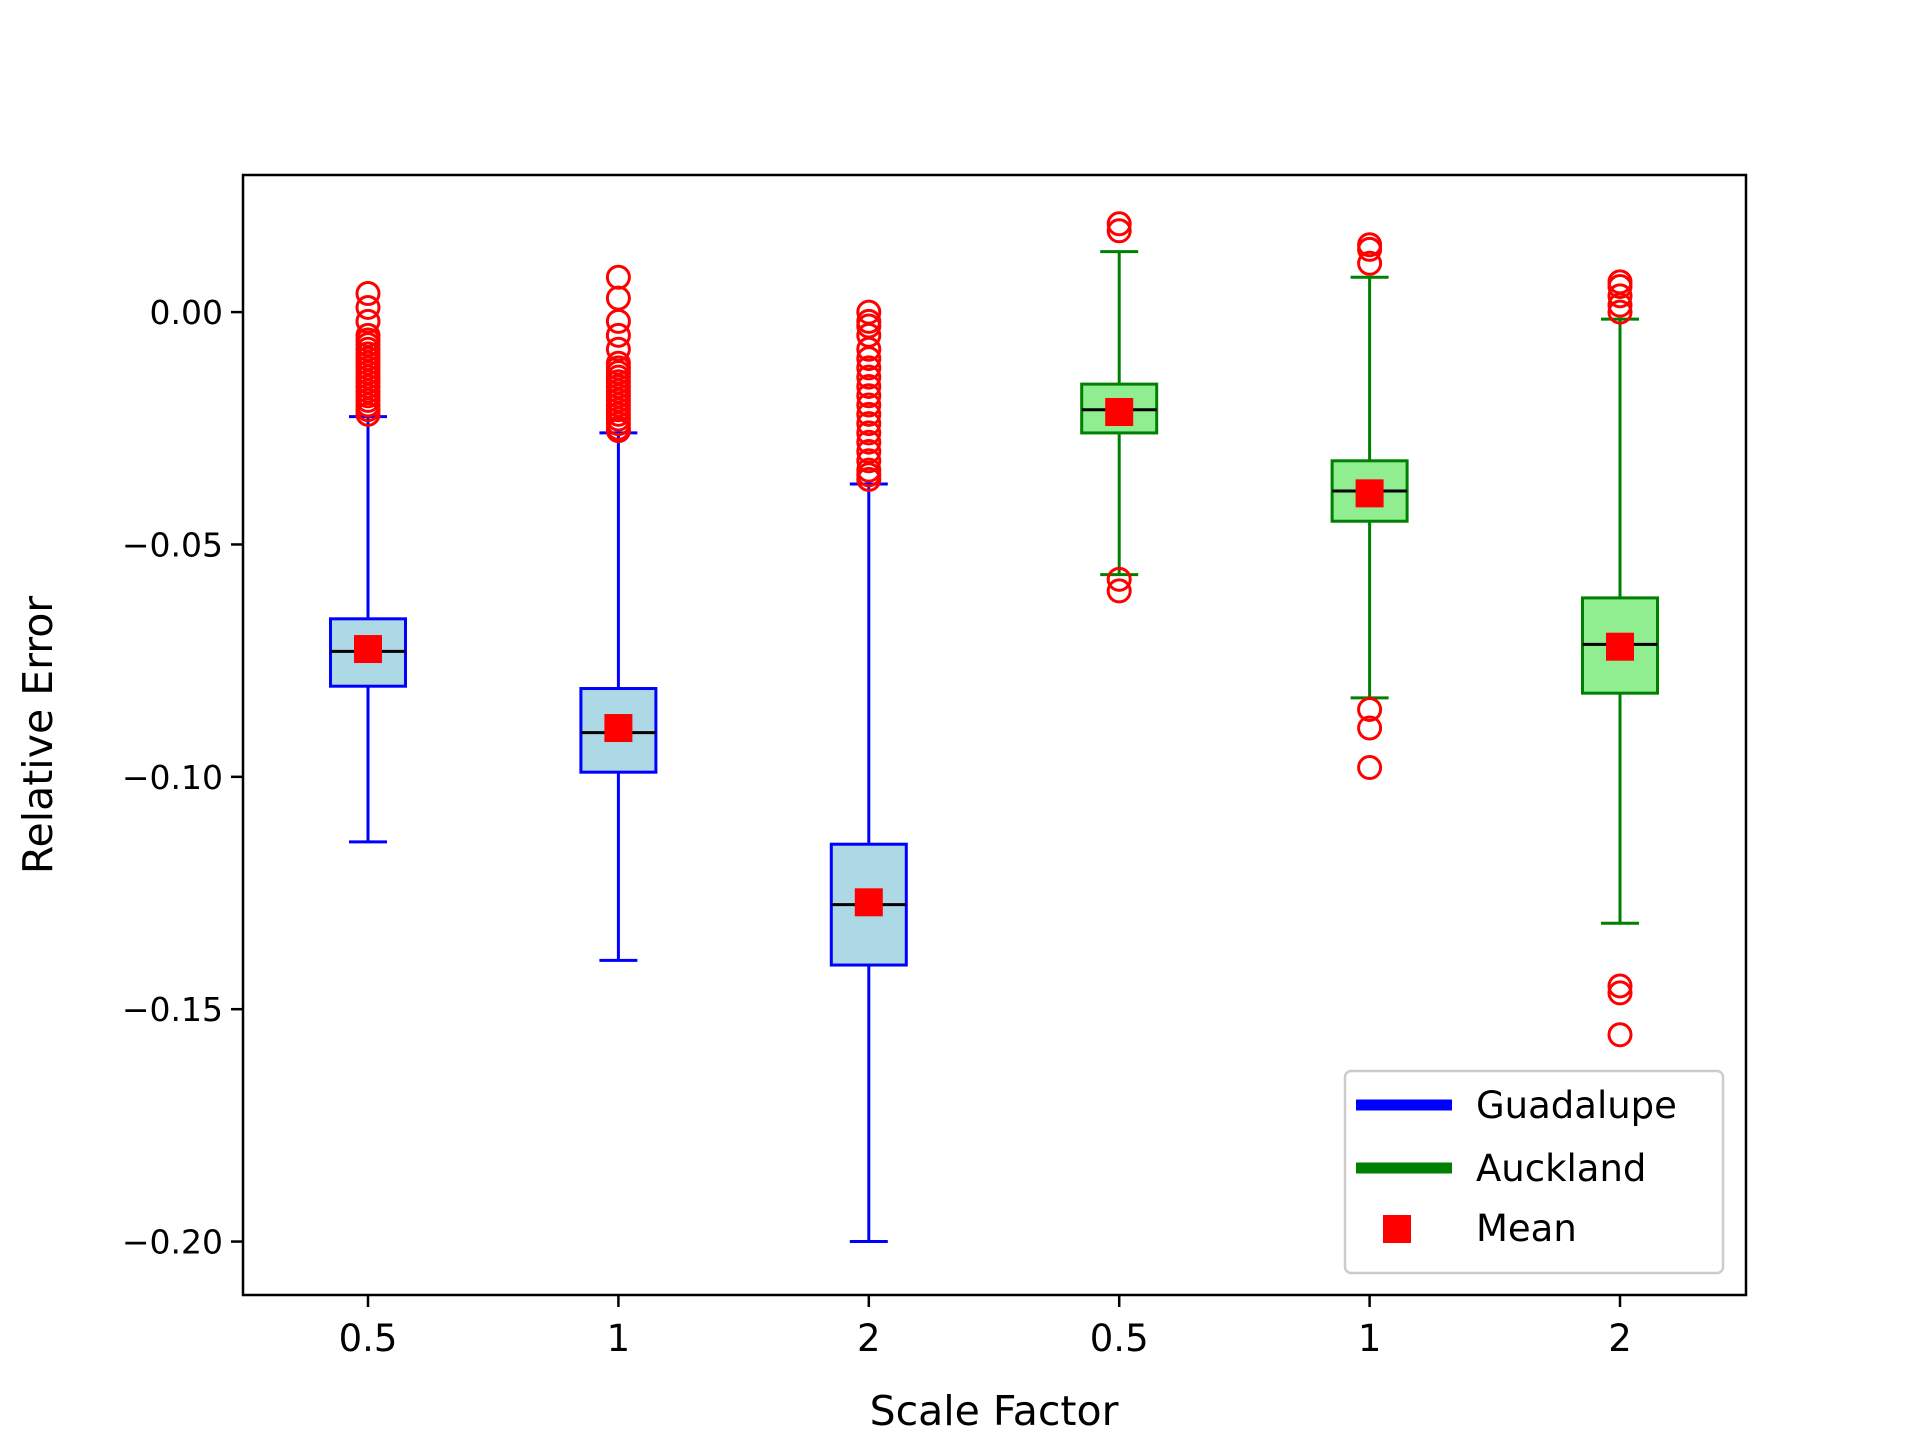 This screenshot has height=1440, width=1920. Describe the element at coordinates (368, 562) in the screenshot. I see `guadalupe-box-0.5` at that location.